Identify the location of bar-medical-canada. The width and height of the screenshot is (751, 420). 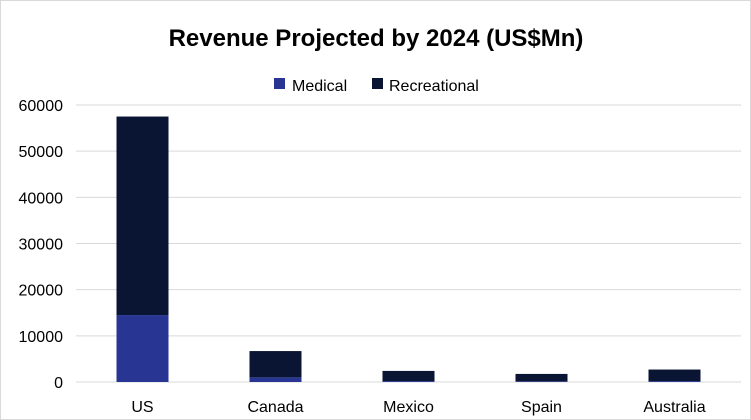
(275, 379).